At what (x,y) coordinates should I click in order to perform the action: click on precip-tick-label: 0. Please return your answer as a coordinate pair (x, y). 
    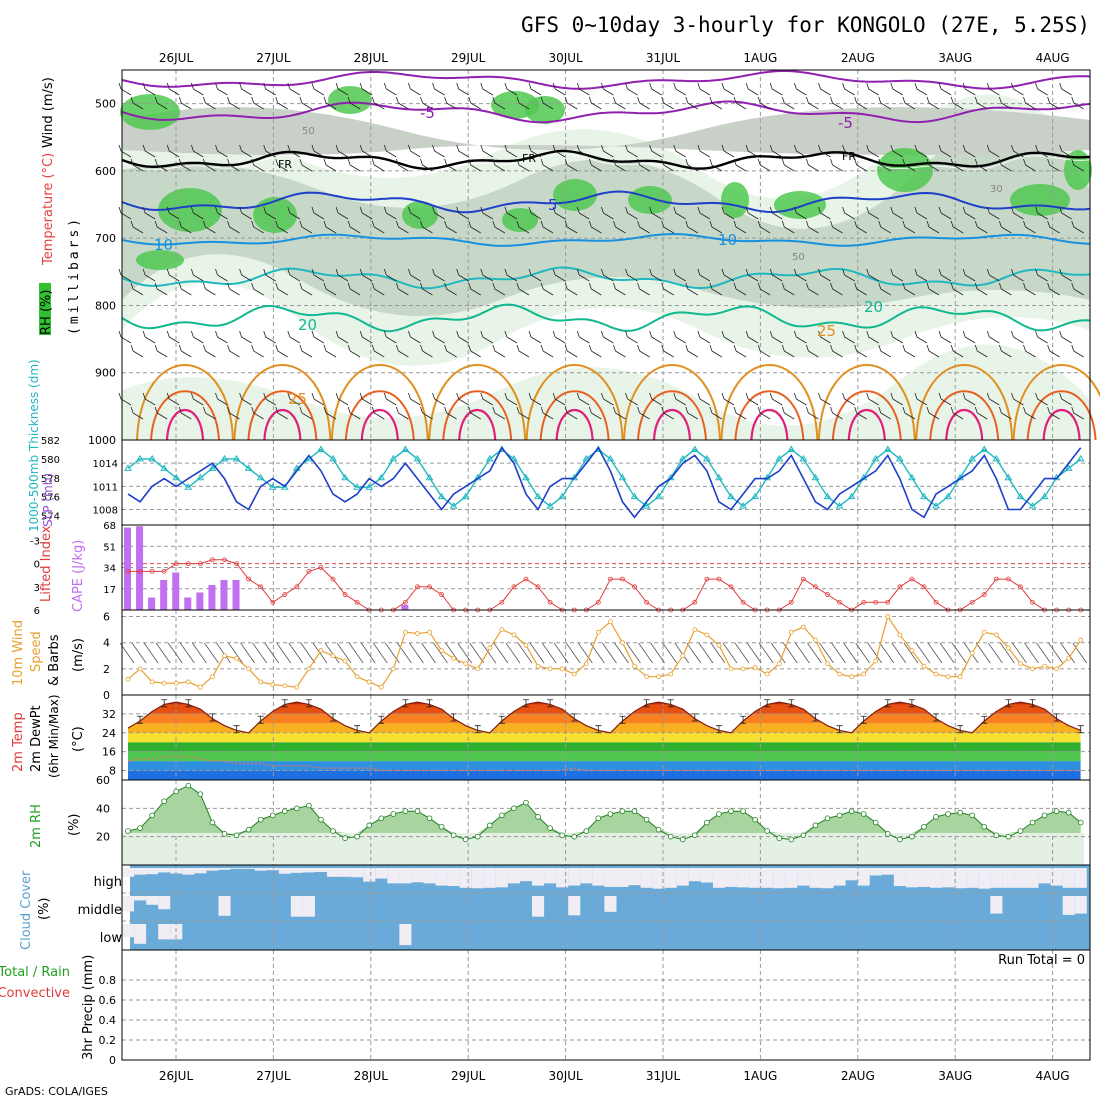
    Looking at the image, I should click on (112, 1060).